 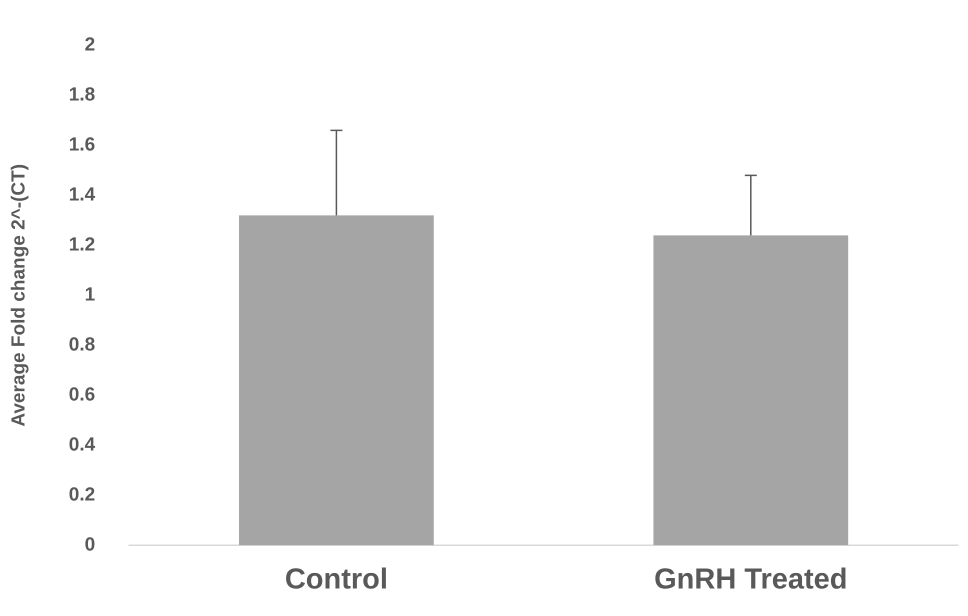 I want to click on y-tick-label: 2, so click(x=90, y=45).